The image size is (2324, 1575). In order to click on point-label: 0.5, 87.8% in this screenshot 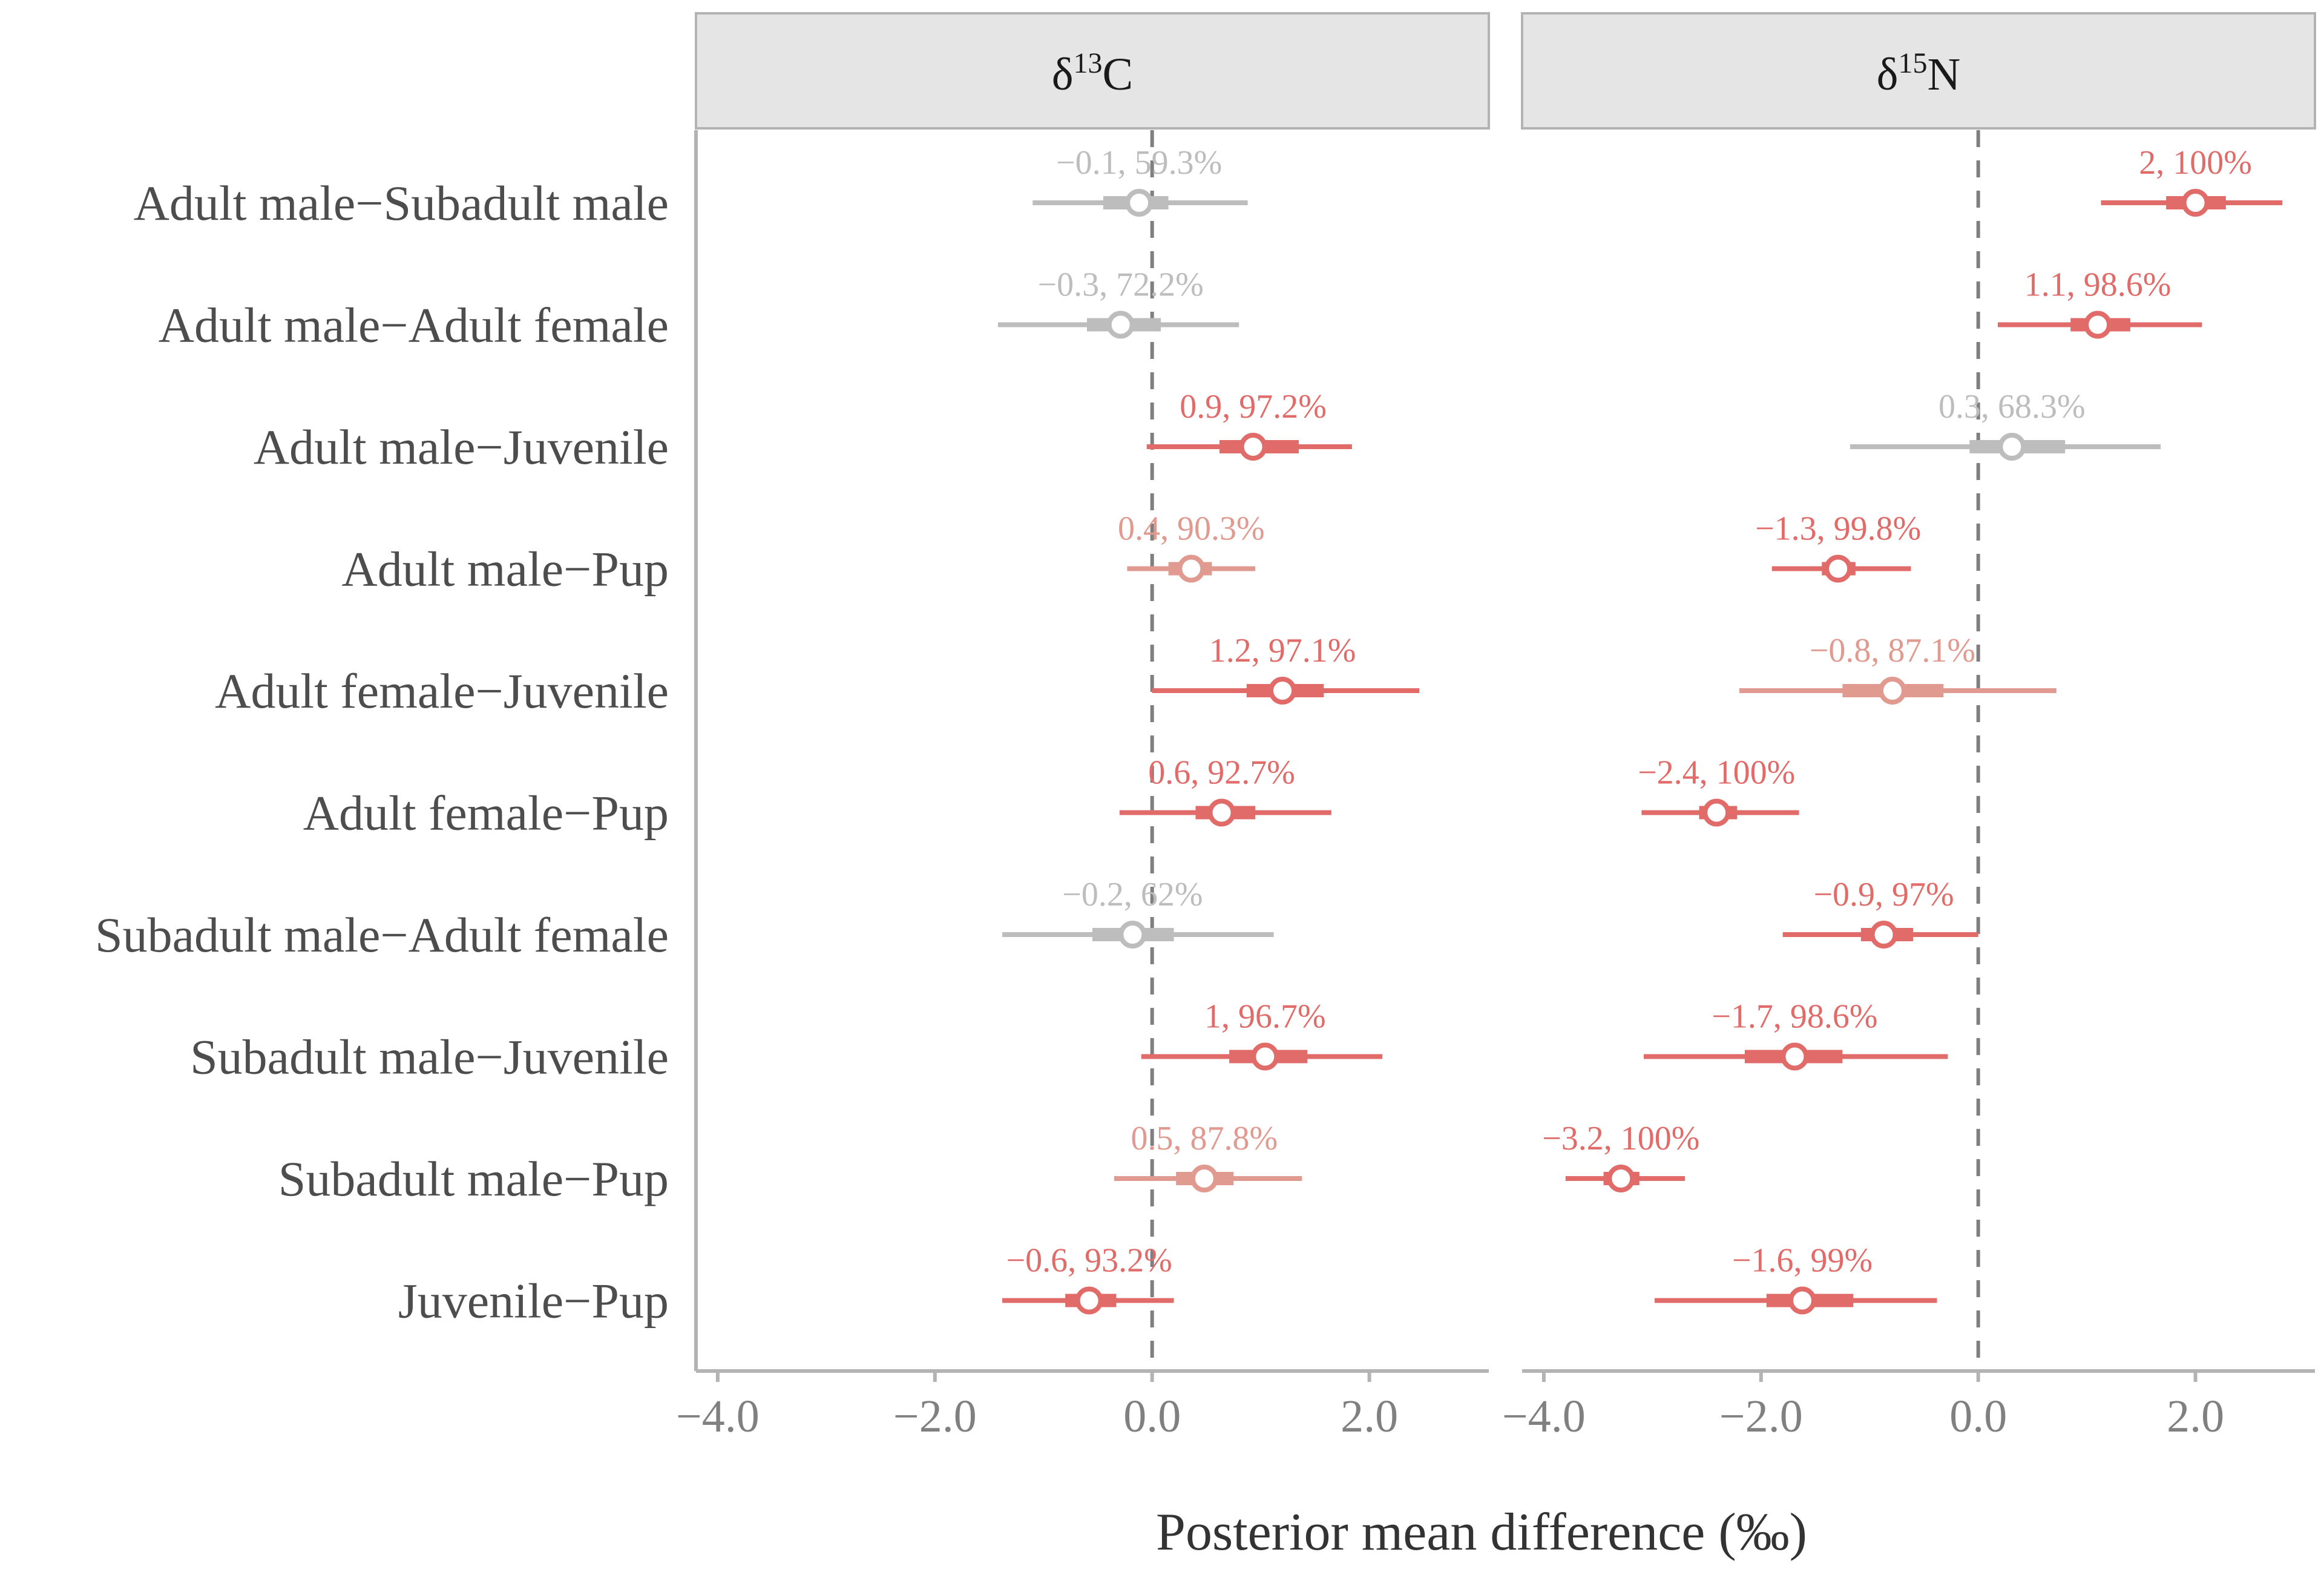, I will do `click(1204, 1138)`.